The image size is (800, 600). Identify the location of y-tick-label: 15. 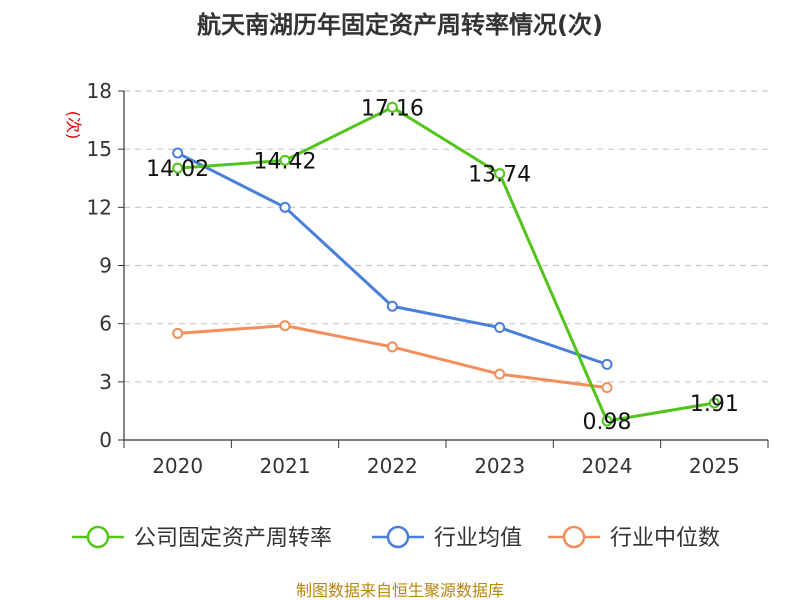
(99, 149).